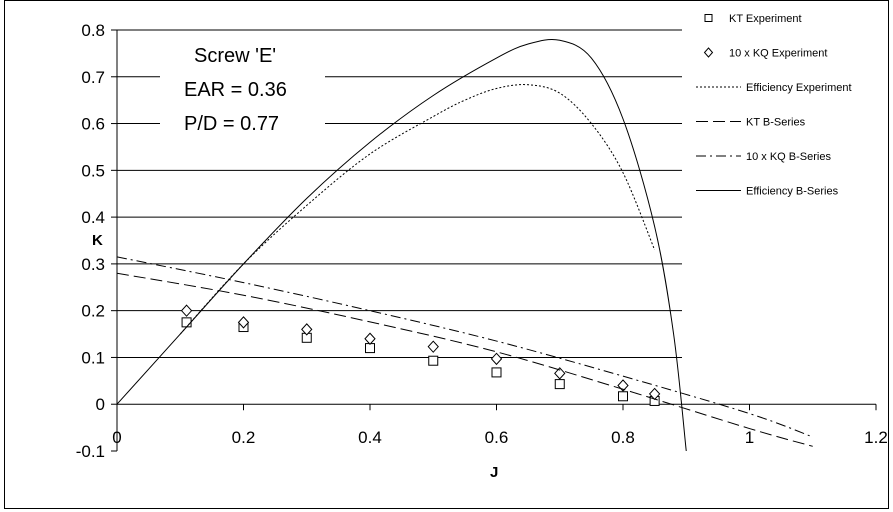 The image size is (893, 512). Describe the element at coordinates (97, 240) in the screenshot. I see `y-axis-label: K` at that location.